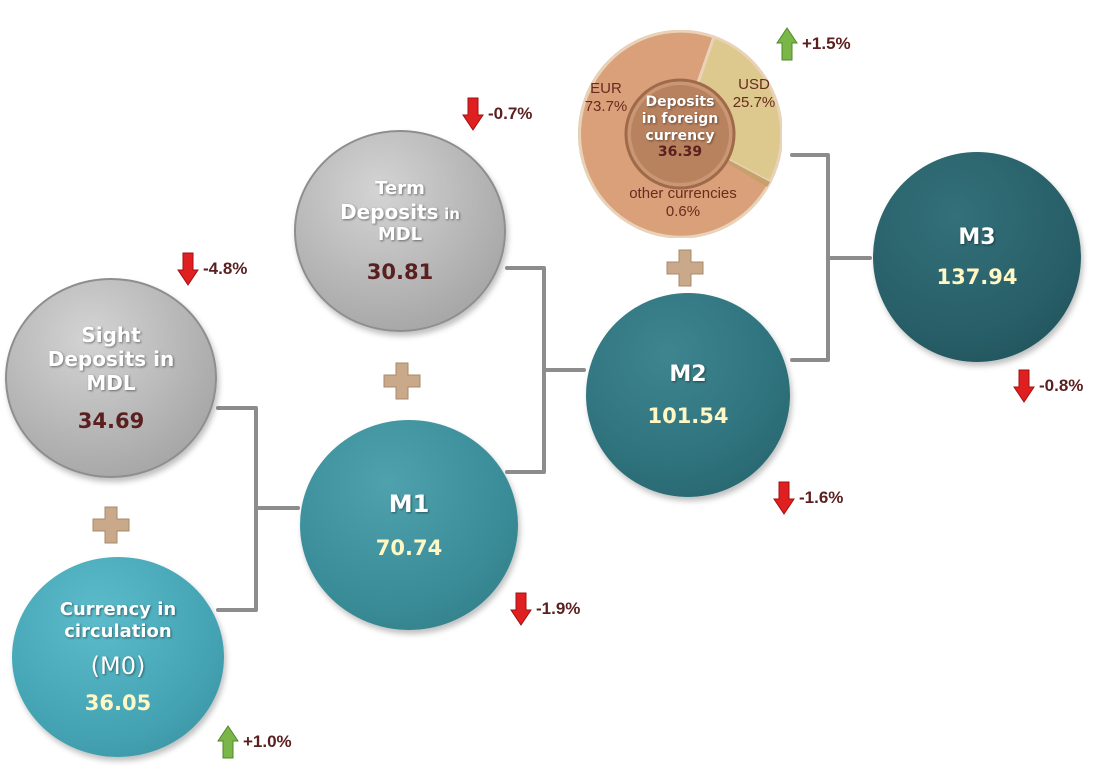 The height and width of the screenshot is (775, 1100). What do you see at coordinates (688, 374) in the screenshot?
I see `m2-label: M2` at bounding box center [688, 374].